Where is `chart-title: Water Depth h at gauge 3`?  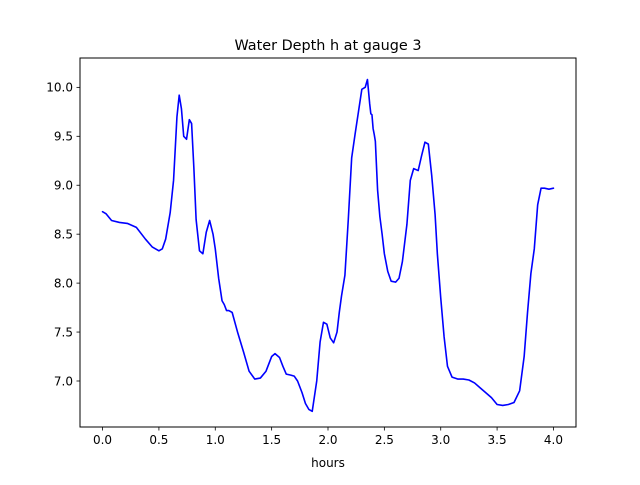 chart-title: Water Depth h at gauge 3 is located at coordinates (327, 46).